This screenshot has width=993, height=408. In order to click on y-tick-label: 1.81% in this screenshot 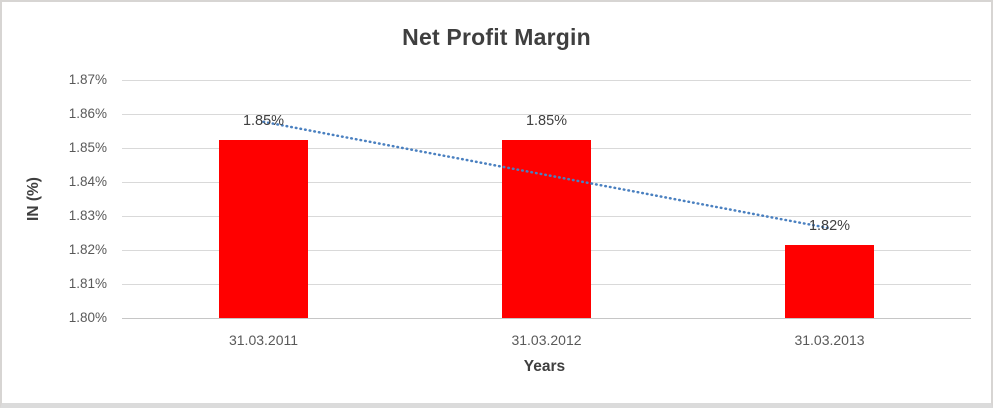, I will do `click(87, 283)`.